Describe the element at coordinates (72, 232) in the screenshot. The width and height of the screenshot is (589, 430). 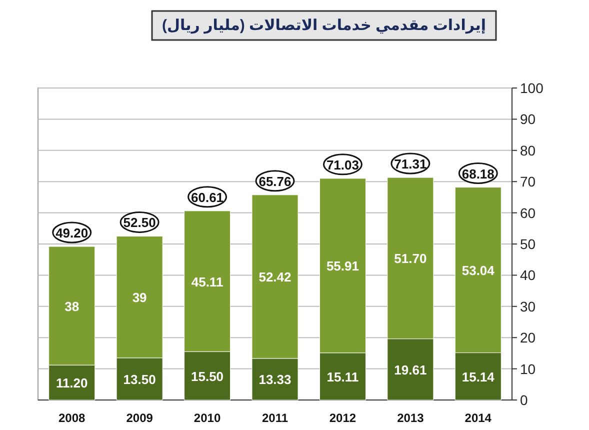
I see `total-label: 49.20` at that location.